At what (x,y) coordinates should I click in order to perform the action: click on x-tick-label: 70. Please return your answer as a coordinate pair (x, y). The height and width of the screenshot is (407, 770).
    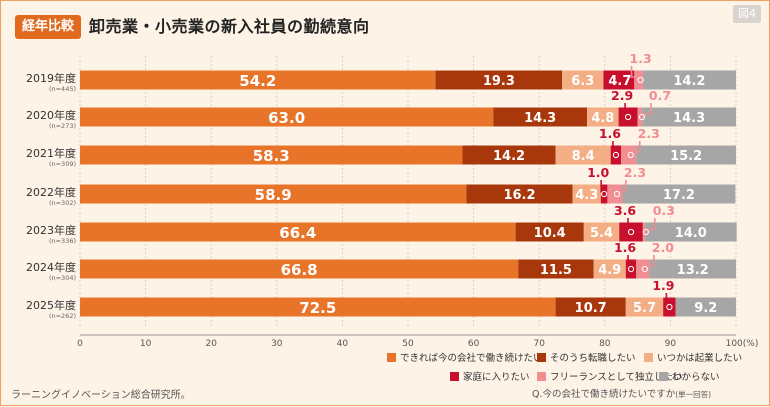
    Looking at the image, I should click on (539, 344).